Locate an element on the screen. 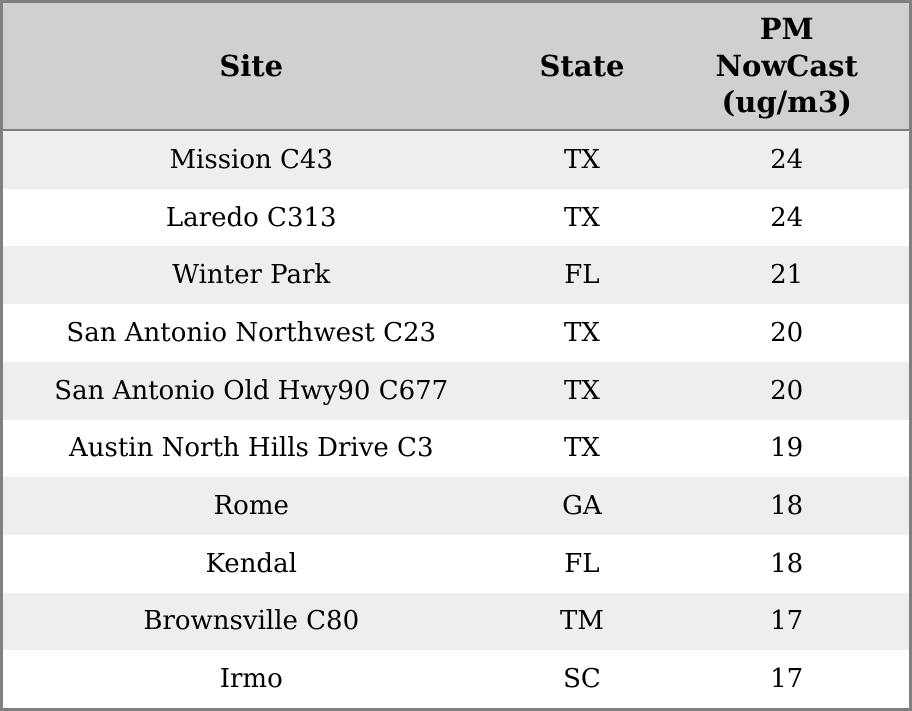 This screenshot has width=912, height=711. table-row: San Antonio Northwest C23 TX 20 is located at coordinates (456, 333).